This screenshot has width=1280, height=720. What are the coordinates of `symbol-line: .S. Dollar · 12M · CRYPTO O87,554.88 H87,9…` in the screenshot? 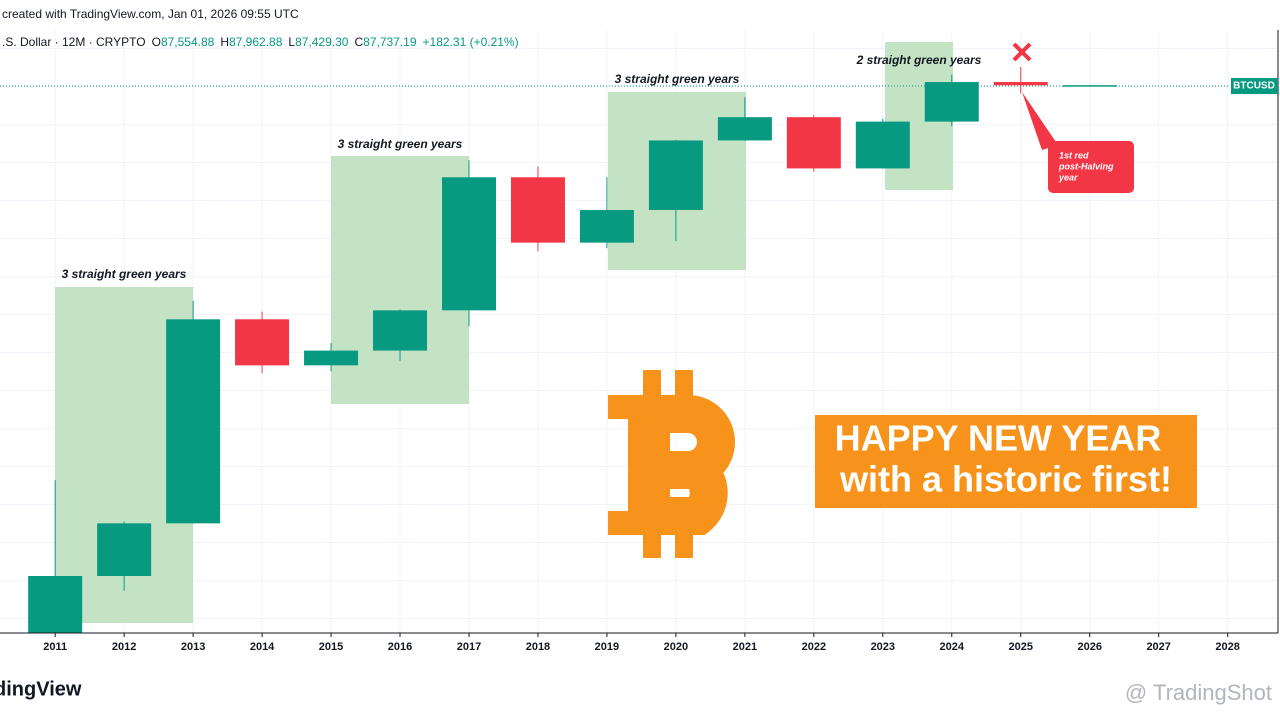 It's located at (260, 42).